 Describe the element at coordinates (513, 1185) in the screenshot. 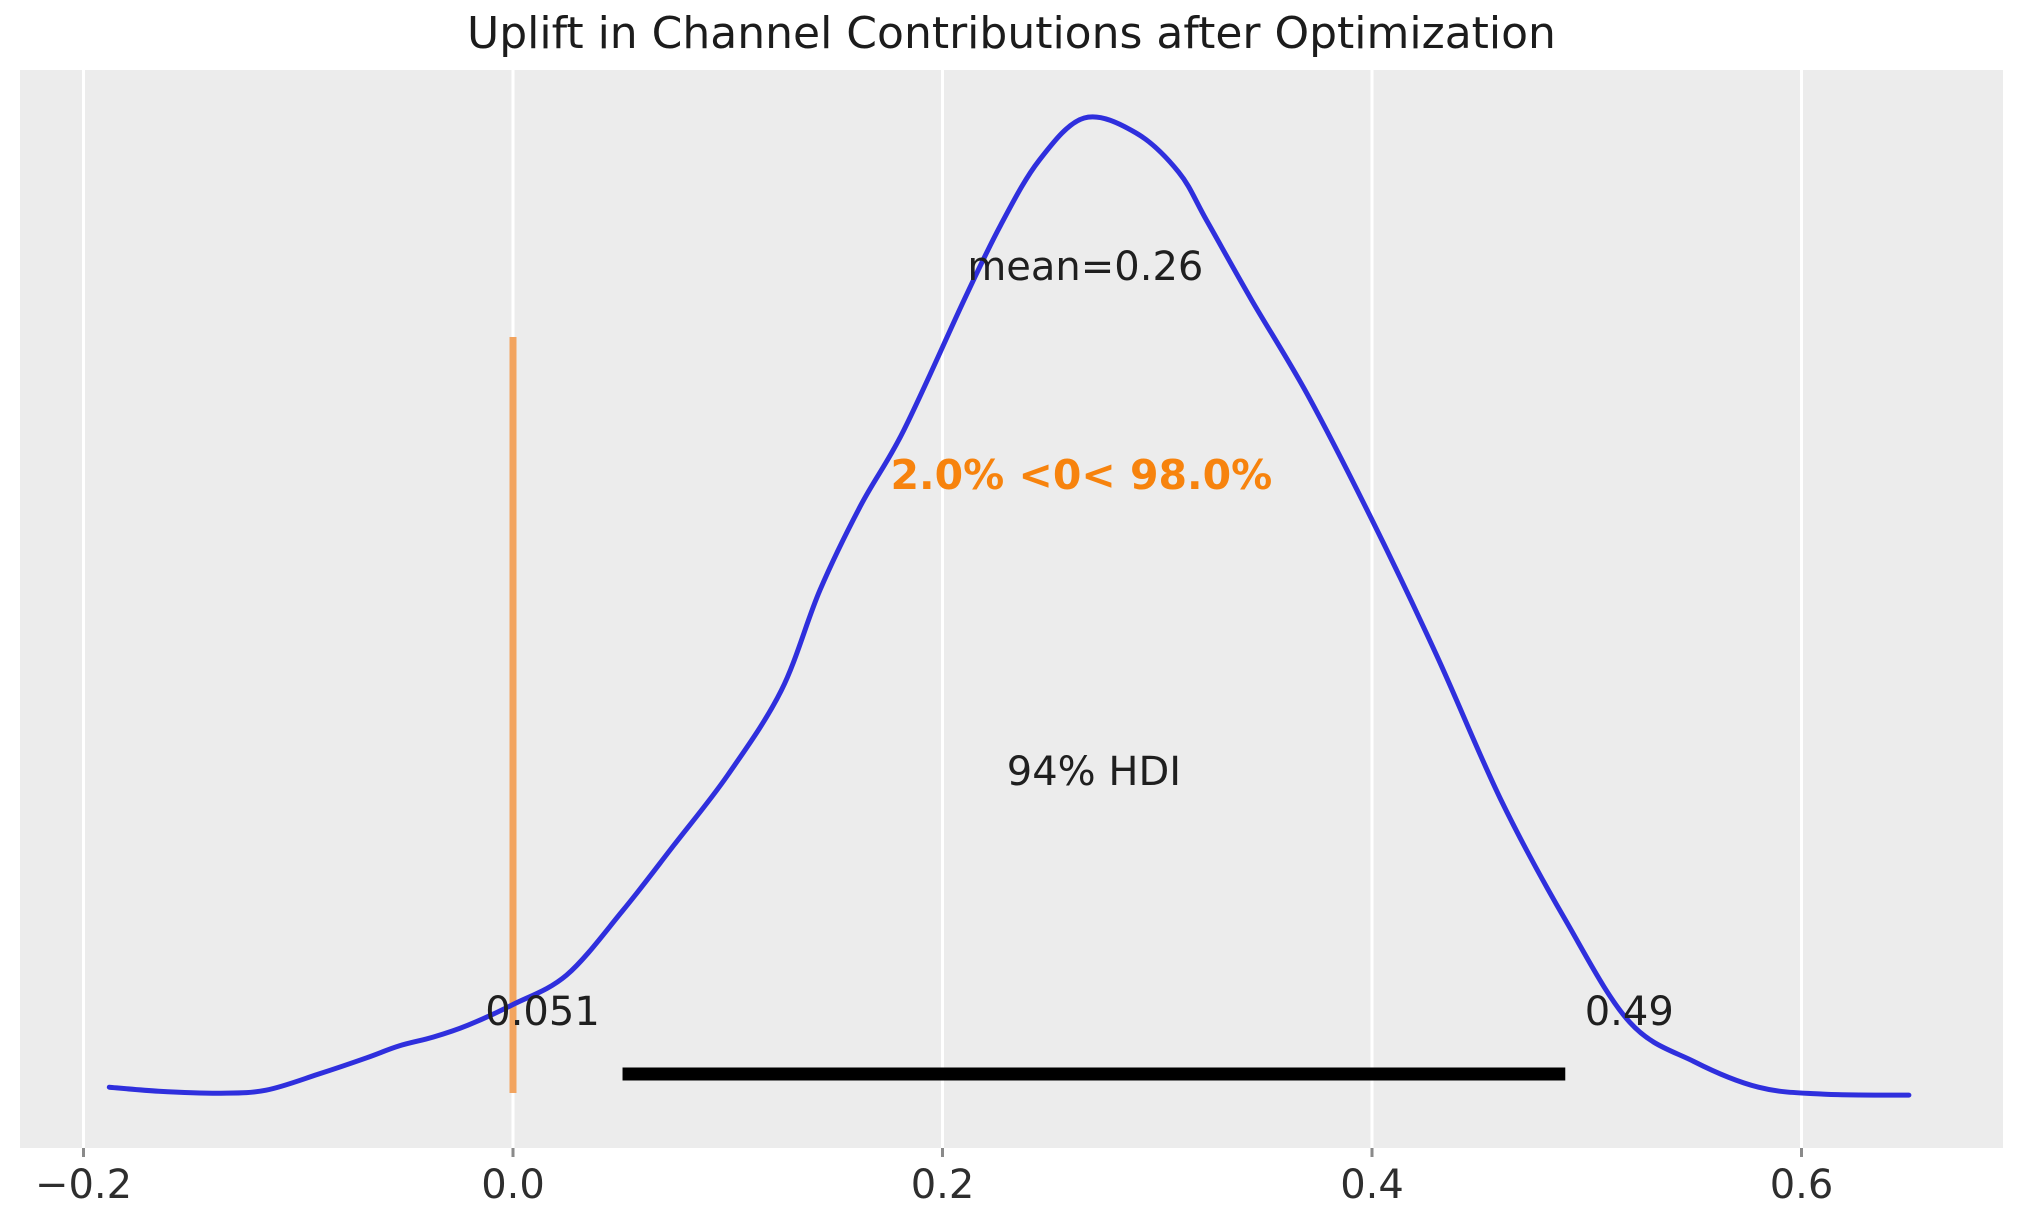

I see `x-tick-label: 0.0` at that location.